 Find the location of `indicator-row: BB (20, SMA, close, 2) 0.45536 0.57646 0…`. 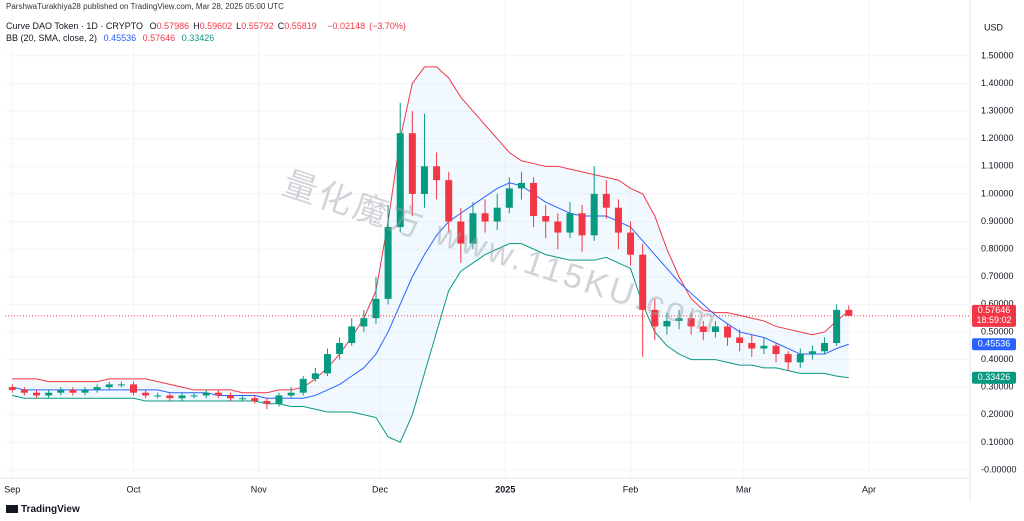

indicator-row: BB (20, SMA, close, 2) 0.45536 0.57646 0… is located at coordinates (112, 38).